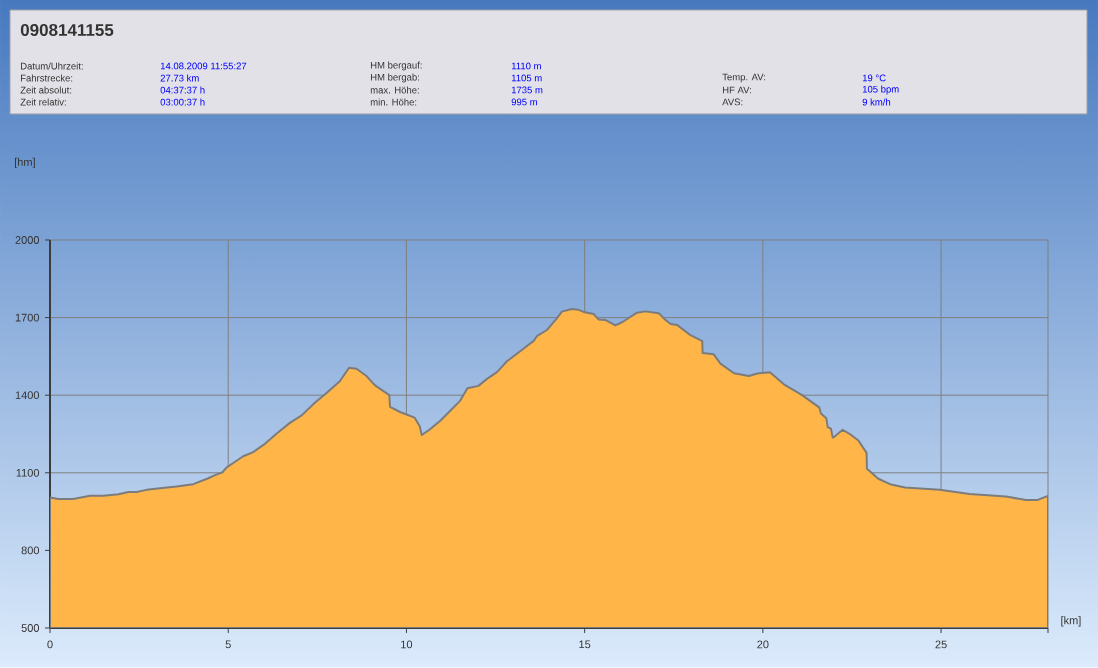  I want to click on y-tick-label: 800, so click(30, 550).